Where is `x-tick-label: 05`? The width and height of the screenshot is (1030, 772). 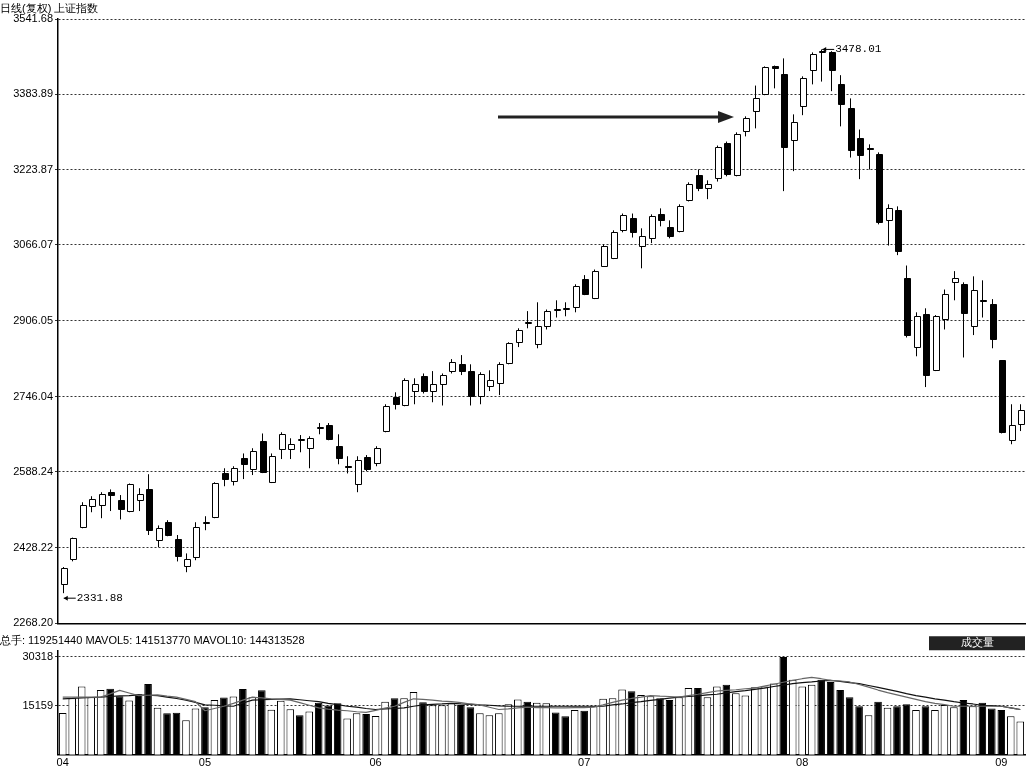
x-tick-label: 05 is located at coordinates (205, 762).